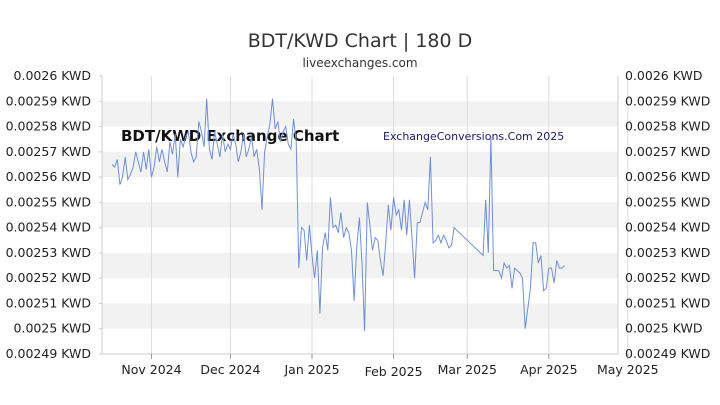 This screenshot has width=720, height=405. I want to click on y-tick-label-left: 0.00254 KWD, so click(48, 227).